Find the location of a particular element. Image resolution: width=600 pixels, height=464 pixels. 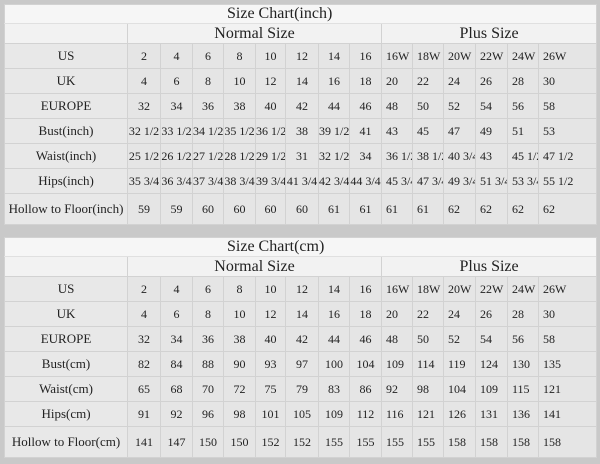

size-value-cell: 35 3/4 is located at coordinates (144, 181).